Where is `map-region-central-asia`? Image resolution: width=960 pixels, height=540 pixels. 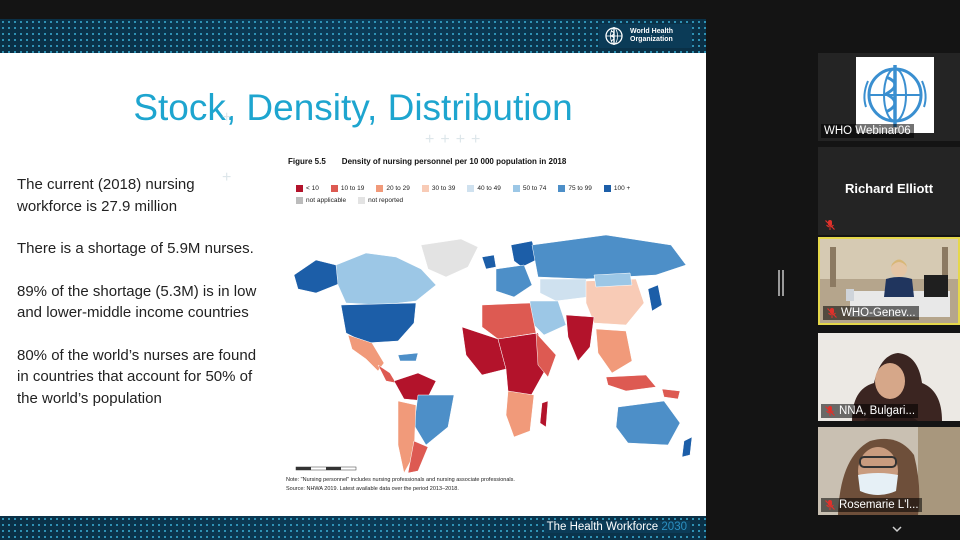 map-region-central-asia is located at coordinates (564, 290).